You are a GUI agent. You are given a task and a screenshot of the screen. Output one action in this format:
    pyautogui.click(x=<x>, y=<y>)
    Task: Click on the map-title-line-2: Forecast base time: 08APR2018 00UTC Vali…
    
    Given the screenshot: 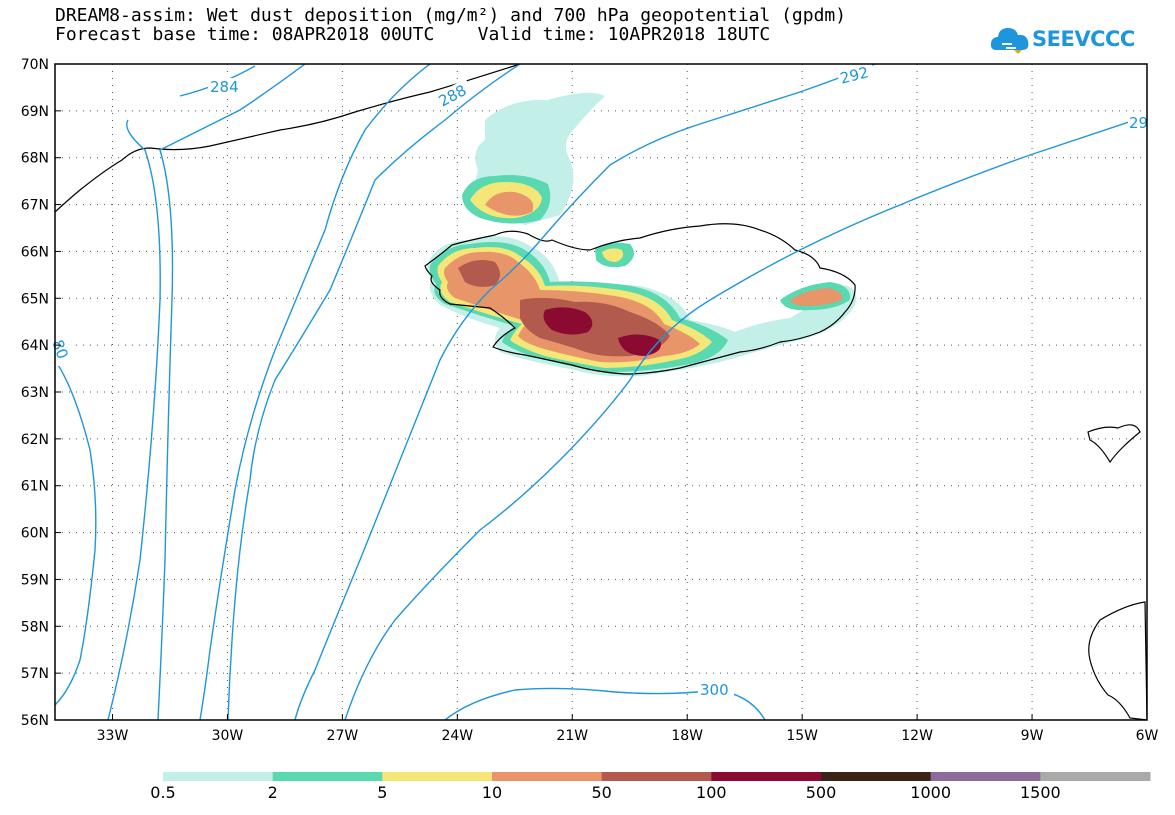 What is the action you would take?
    pyautogui.click(x=413, y=34)
    